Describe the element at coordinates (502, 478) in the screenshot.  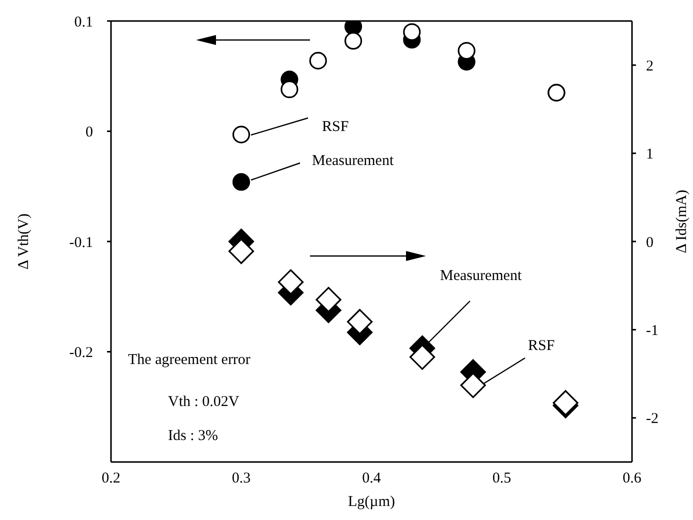
I see `x-tick-label: 0.5` at that location.